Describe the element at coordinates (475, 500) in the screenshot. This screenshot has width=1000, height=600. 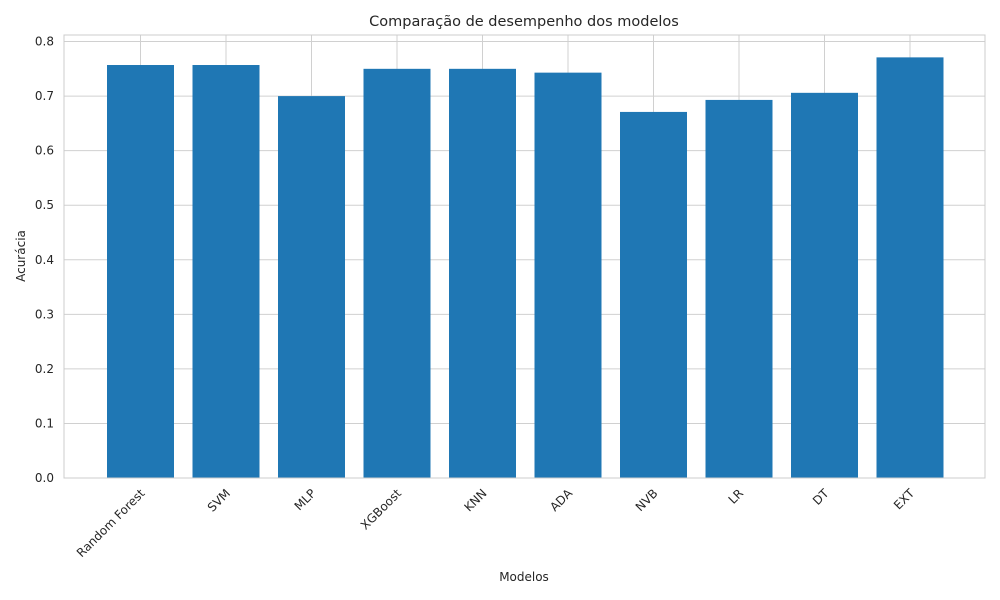
I see `x-tick-label: KNN` at that location.